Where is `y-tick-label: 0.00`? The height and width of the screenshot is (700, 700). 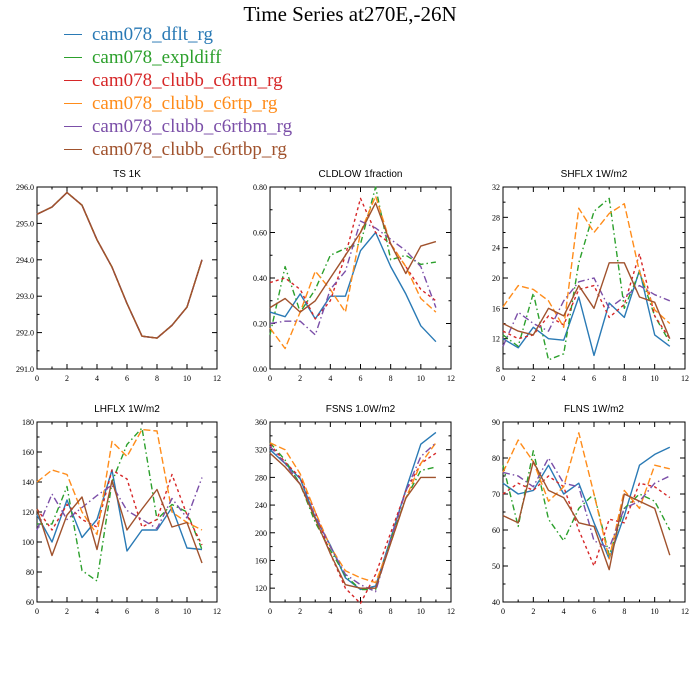
y-tick-label: 0.00 is located at coordinates (260, 369).